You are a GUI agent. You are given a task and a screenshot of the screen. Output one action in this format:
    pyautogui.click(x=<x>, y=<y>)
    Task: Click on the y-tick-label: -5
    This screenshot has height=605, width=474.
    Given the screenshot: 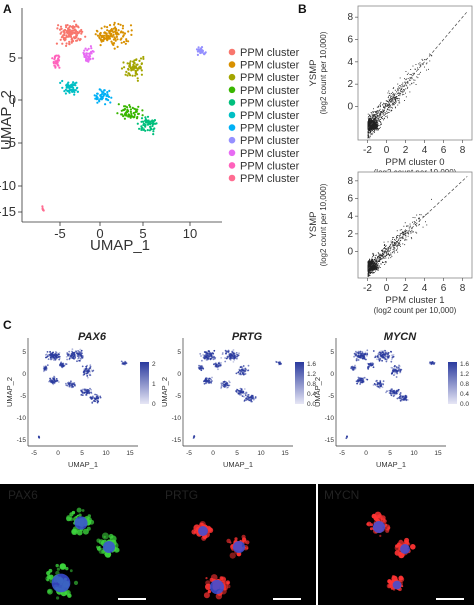 What is the action you would take?
    pyautogui.click(x=178, y=396)
    